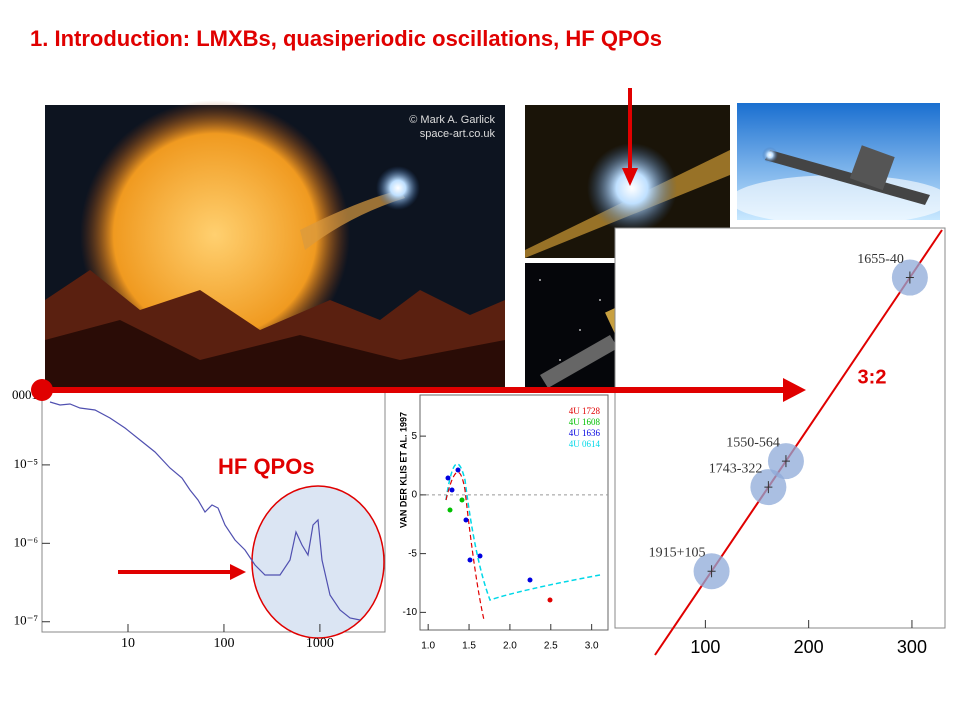 The width and height of the screenshot is (960, 725). I want to click on spectrum-curve, so click(205, 511).